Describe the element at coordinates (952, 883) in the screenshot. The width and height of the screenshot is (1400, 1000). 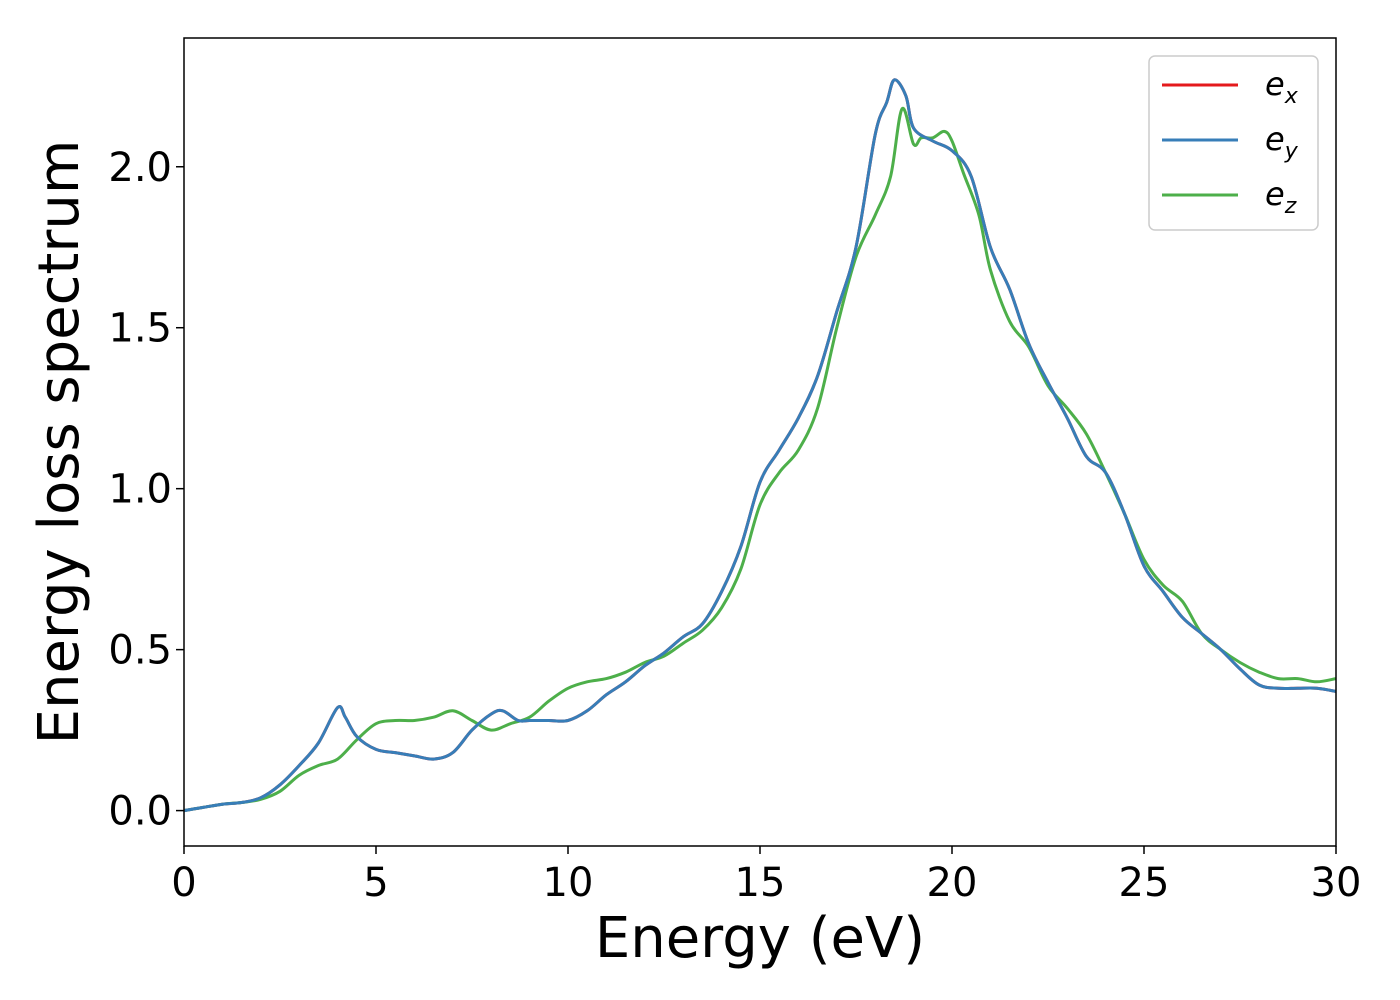
I see `x-tick-label: 20` at that location.